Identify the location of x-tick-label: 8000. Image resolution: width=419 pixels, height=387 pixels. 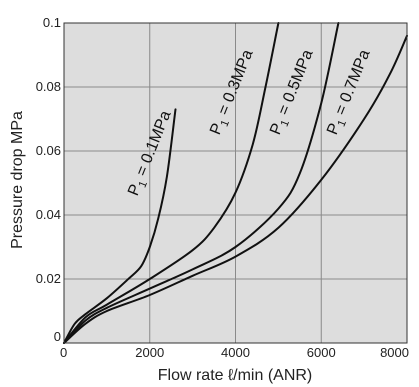
(394, 352).